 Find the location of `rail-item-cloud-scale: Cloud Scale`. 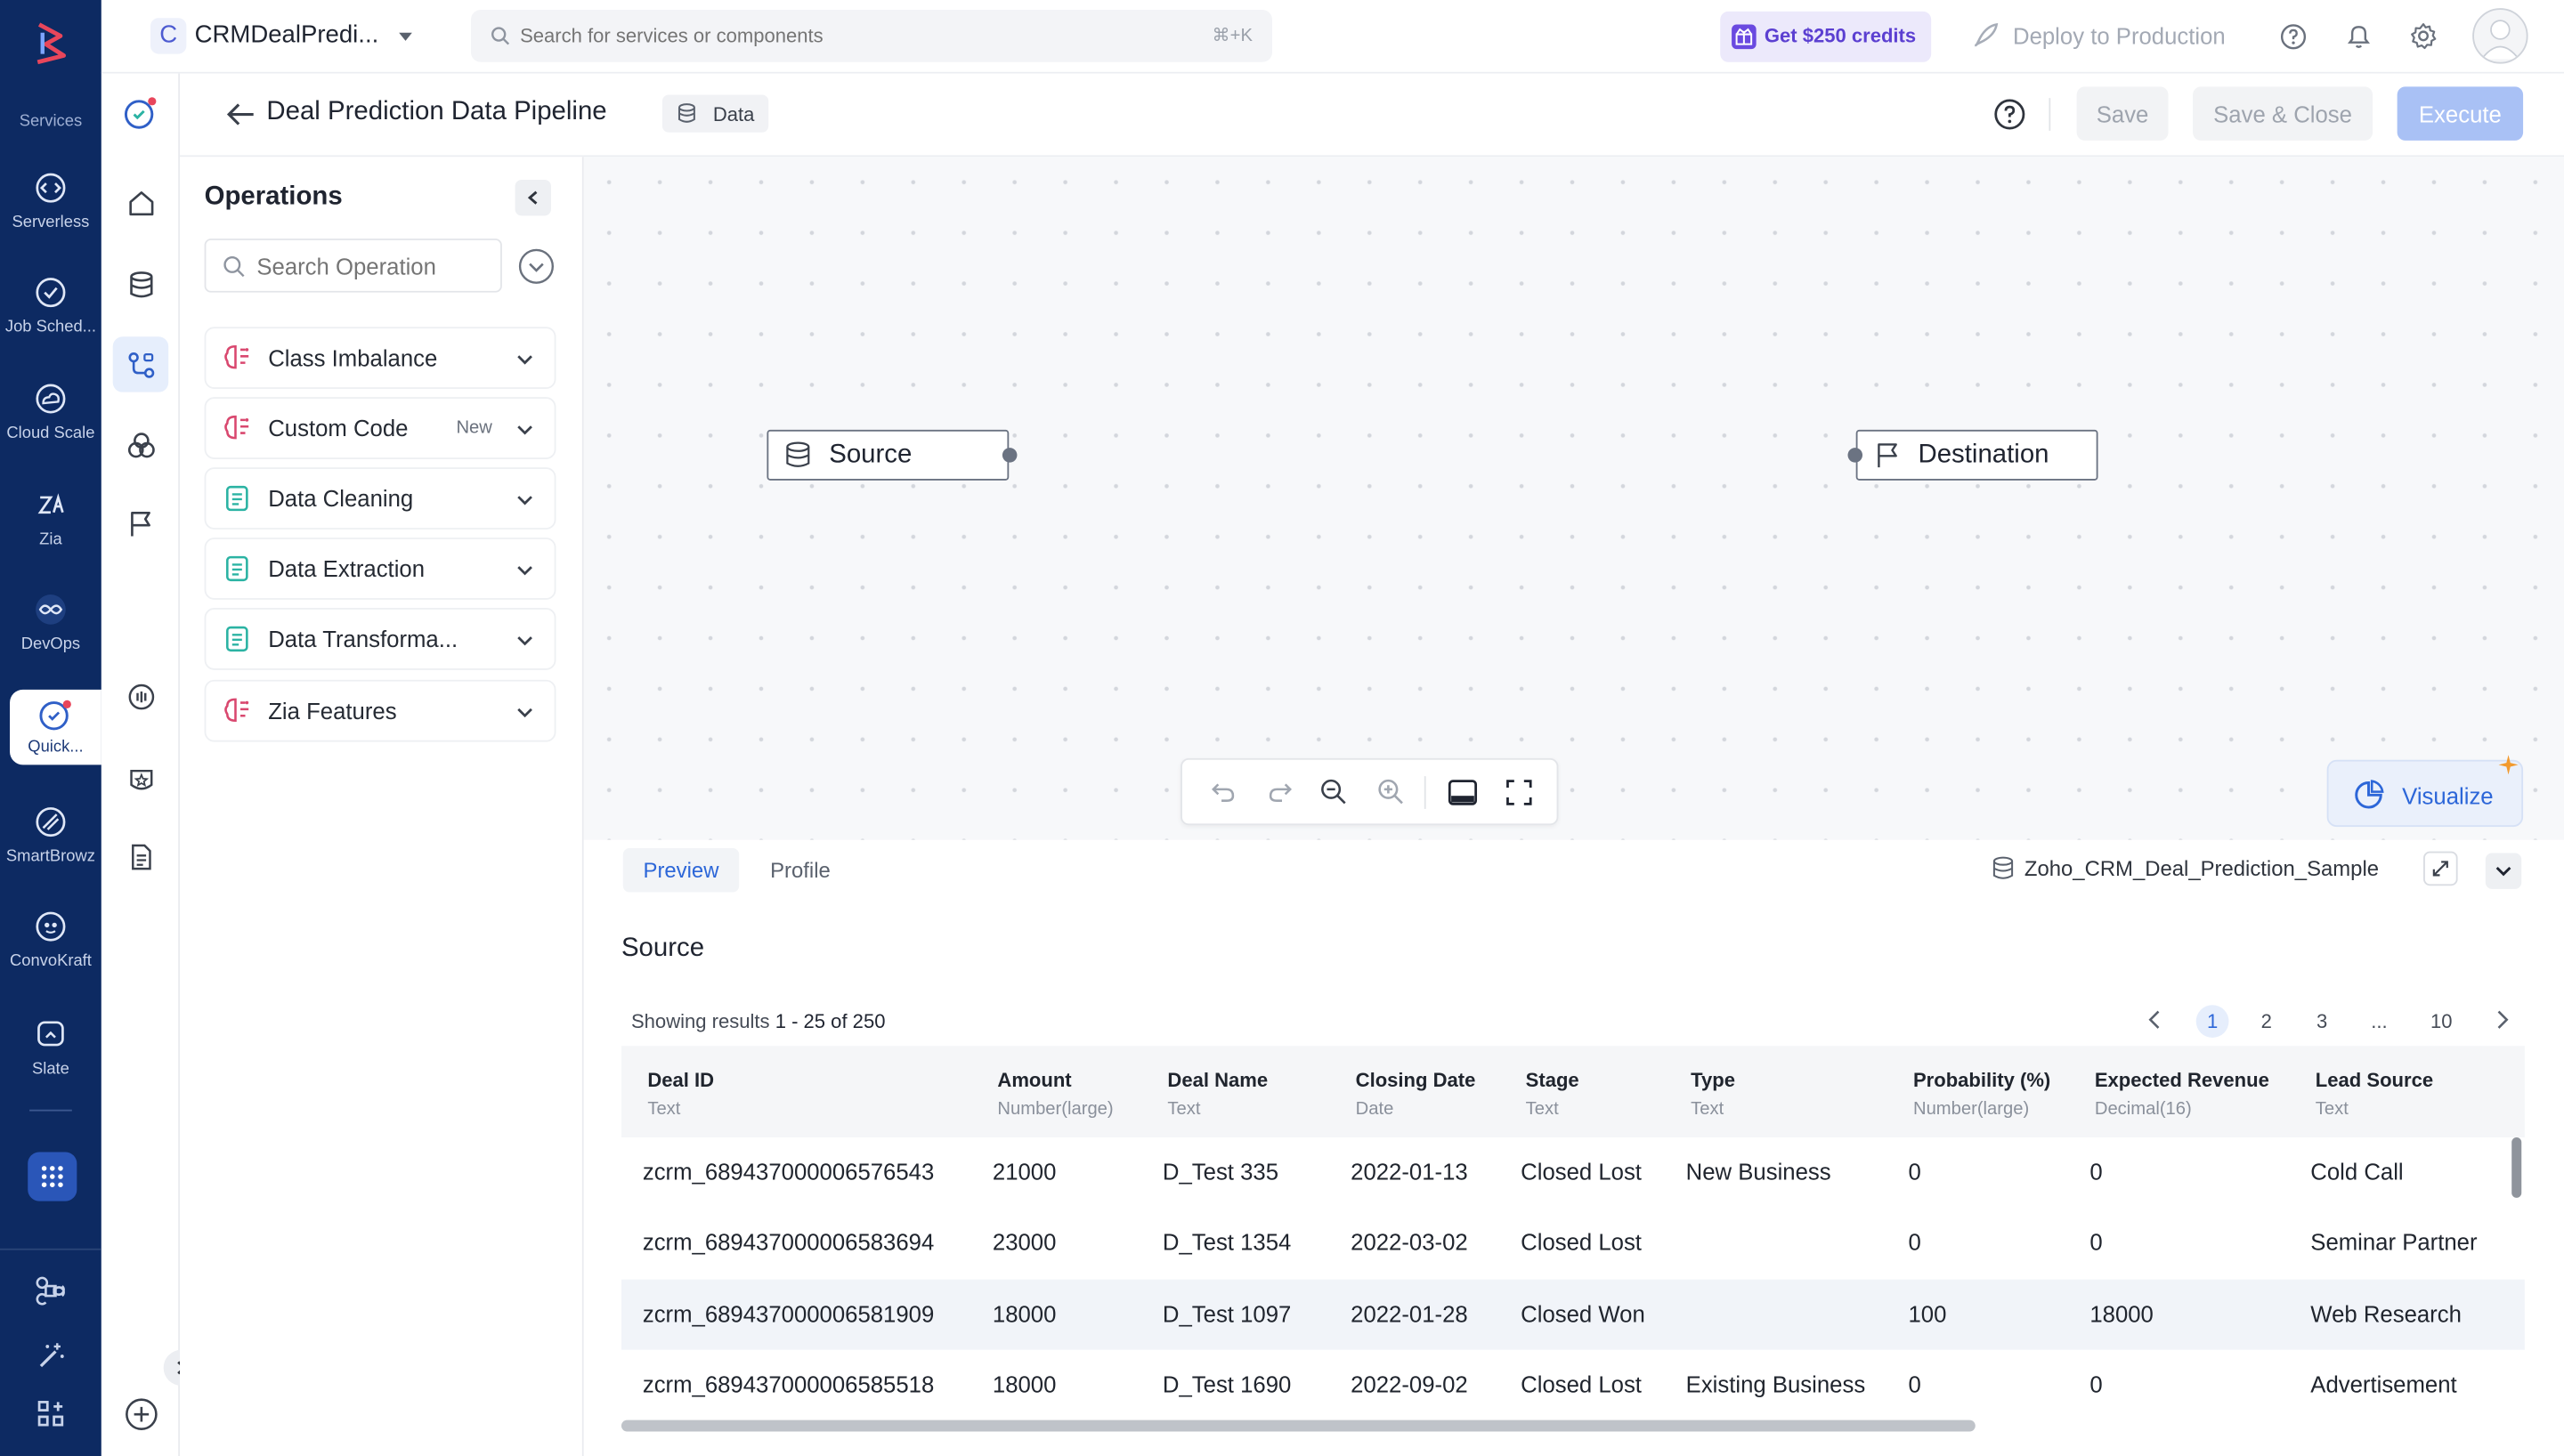

rail-item-cloud-scale: Cloud Scale is located at coordinates (50, 410).